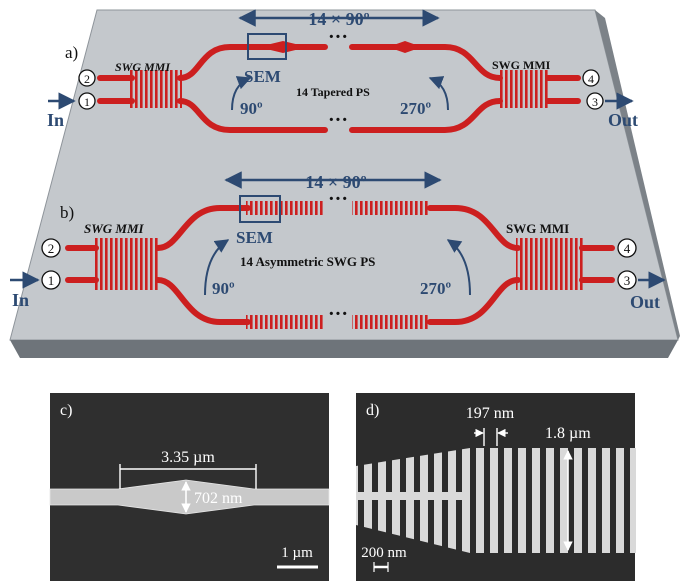 This screenshot has height=581, width=681. What do you see at coordinates (241, 93) in the screenshot?
I see `phase-arrow-left-a` at bounding box center [241, 93].